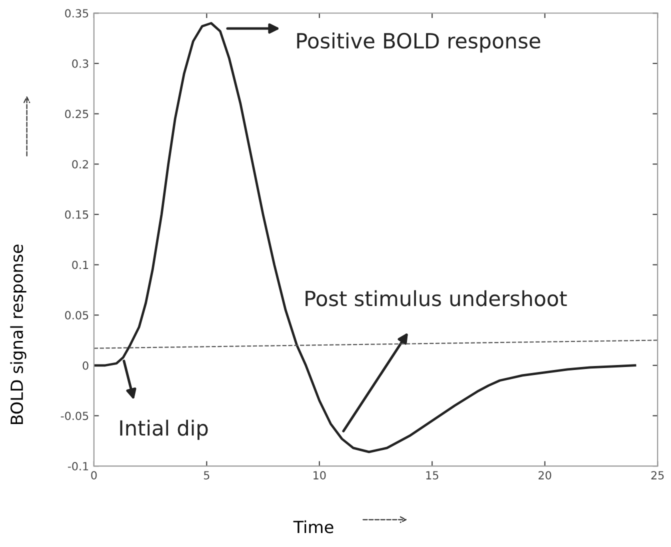 The height and width of the screenshot is (547, 671). Describe the element at coordinates (76, 114) in the screenshot. I see `y-tick-label: 0.25` at that location.